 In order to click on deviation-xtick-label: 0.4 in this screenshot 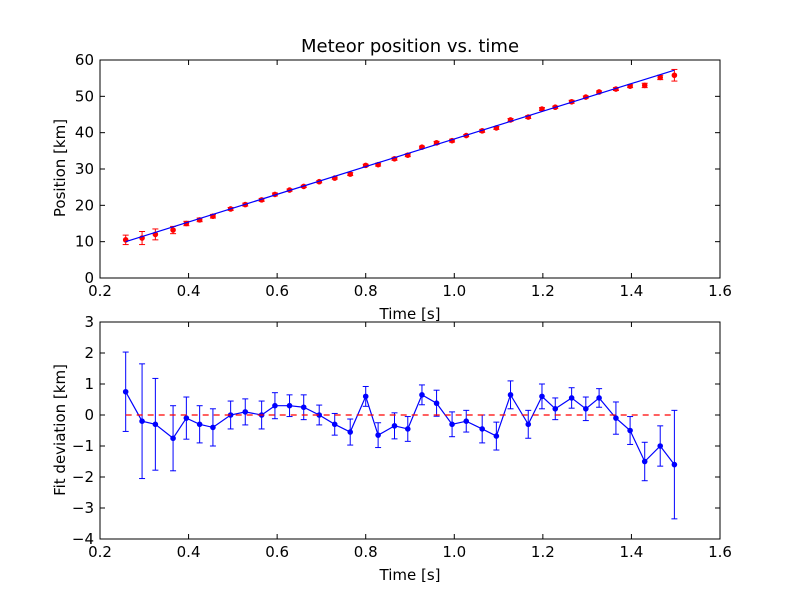, I will do `click(189, 552)`.